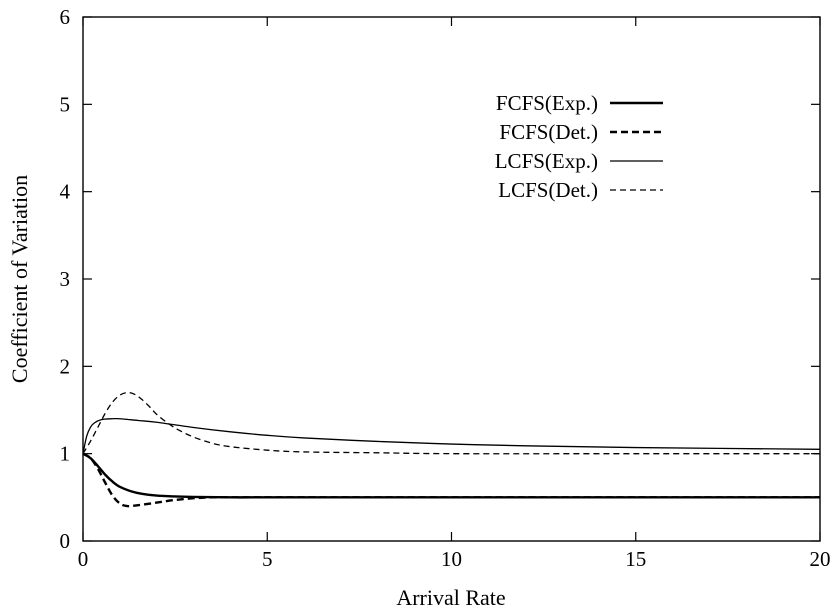 This screenshot has width=835, height=613. What do you see at coordinates (65, 366) in the screenshot?
I see `y-tick-label: 2` at bounding box center [65, 366].